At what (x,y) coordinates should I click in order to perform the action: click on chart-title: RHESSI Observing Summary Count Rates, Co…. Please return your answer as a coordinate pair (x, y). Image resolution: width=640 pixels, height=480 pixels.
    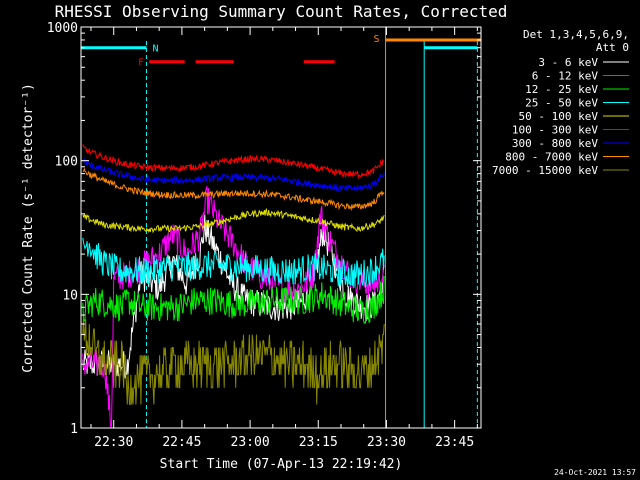
    Looking at the image, I should click on (281, 11).